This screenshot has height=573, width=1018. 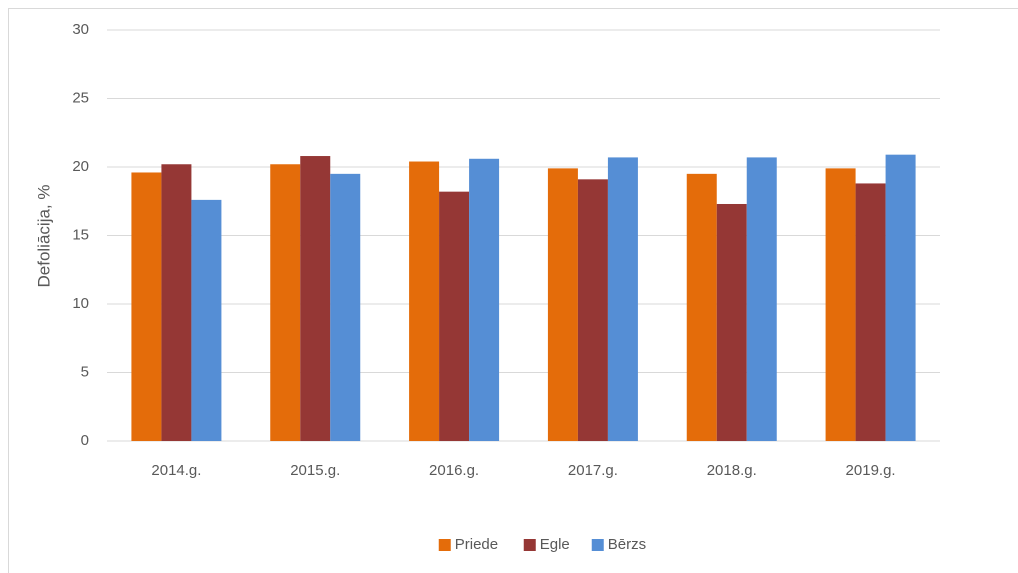 What do you see at coordinates (593, 470) in the screenshot?
I see `x-tick-label: 2017.g.` at bounding box center [593, 470].